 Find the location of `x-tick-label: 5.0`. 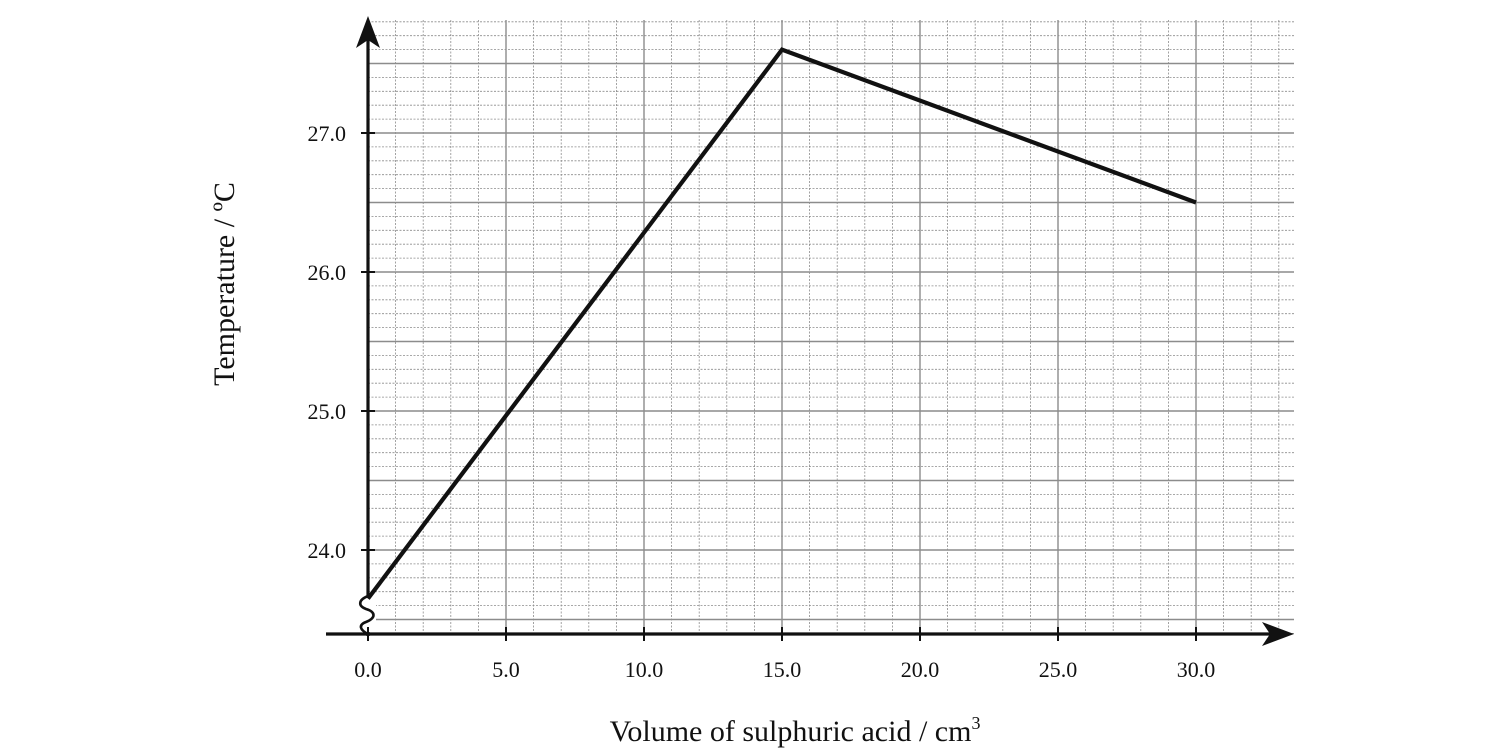

x-tick-label: 5.0 is located at coordinates (506, 669).